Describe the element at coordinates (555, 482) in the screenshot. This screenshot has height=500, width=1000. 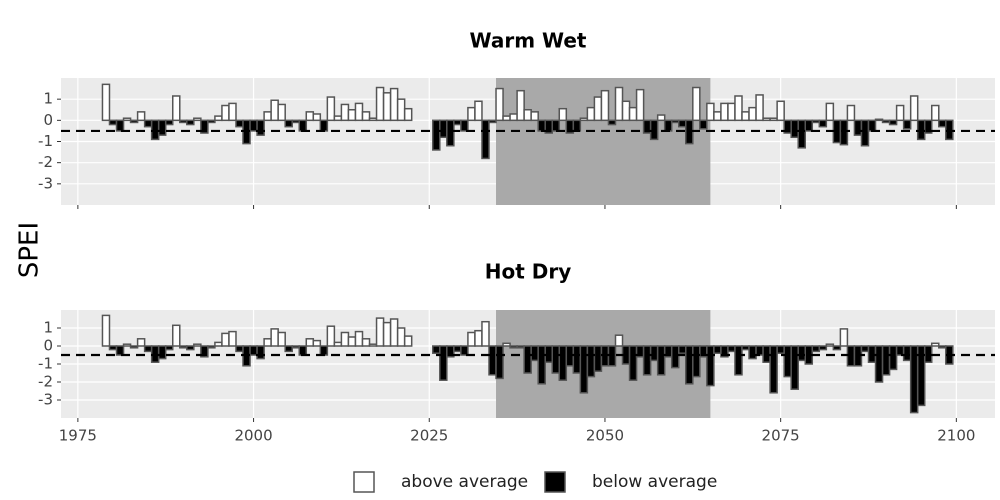
I see `legend-swatch` at that location.